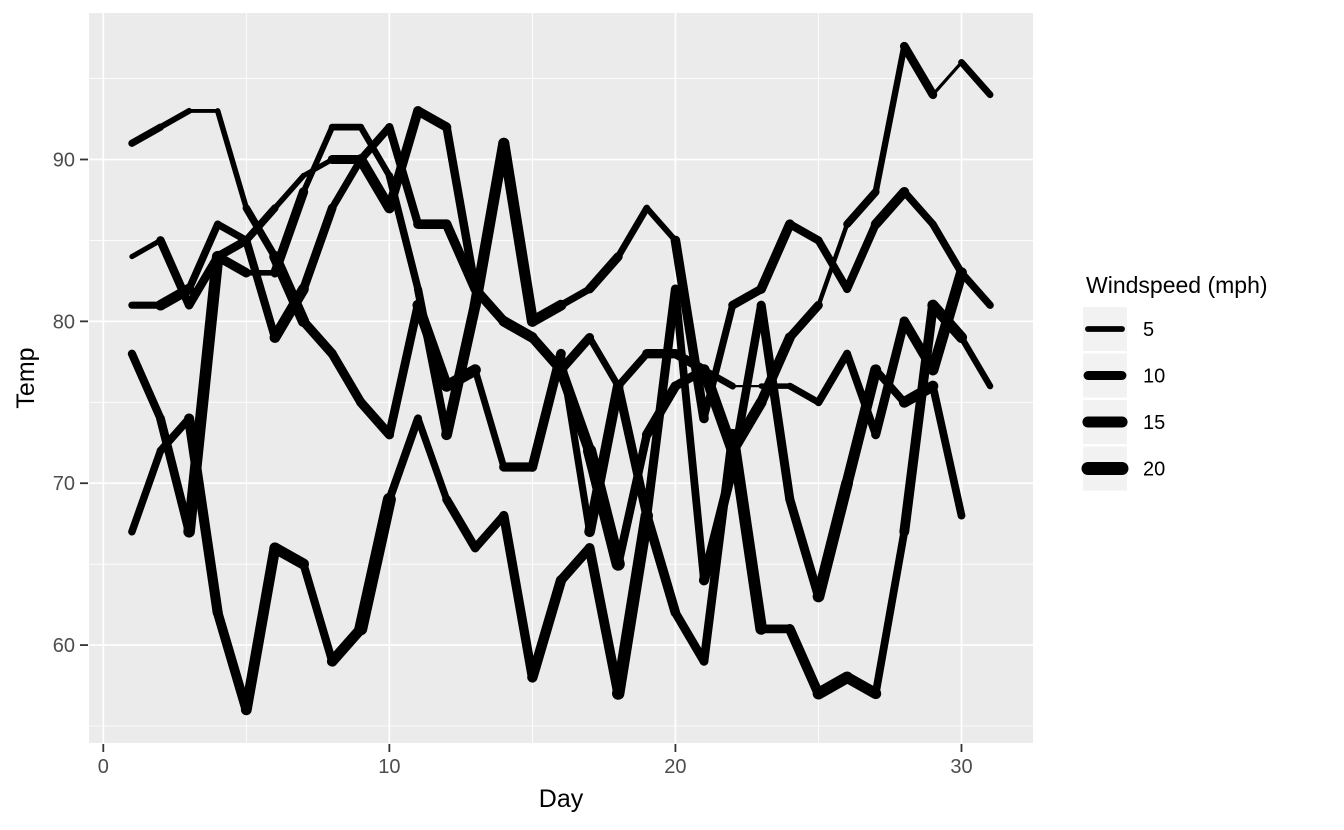  Describe the element at coordinates (1177, 285) in the screenshot. I see `legend-title: Windspeed (mph)` at that location.